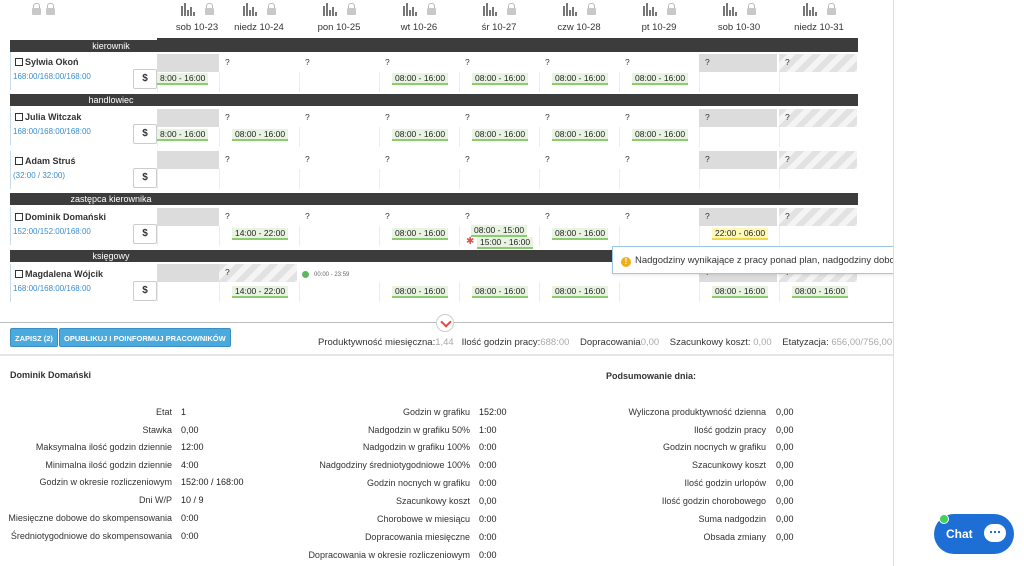  What do you see at coordinates (50, 161) in the screenshot?
I see `employee-name-text: Adam Struś` at bounding box center [50, 161].